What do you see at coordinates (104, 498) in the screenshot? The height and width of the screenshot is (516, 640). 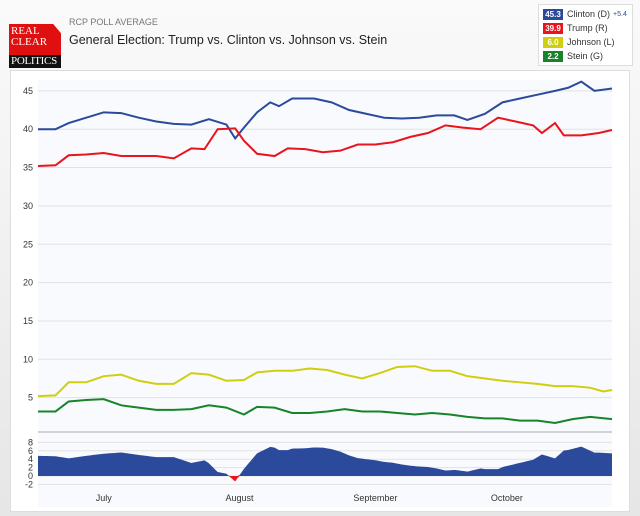 I see `x-tick-label: July` at bounding box center [104, 498].